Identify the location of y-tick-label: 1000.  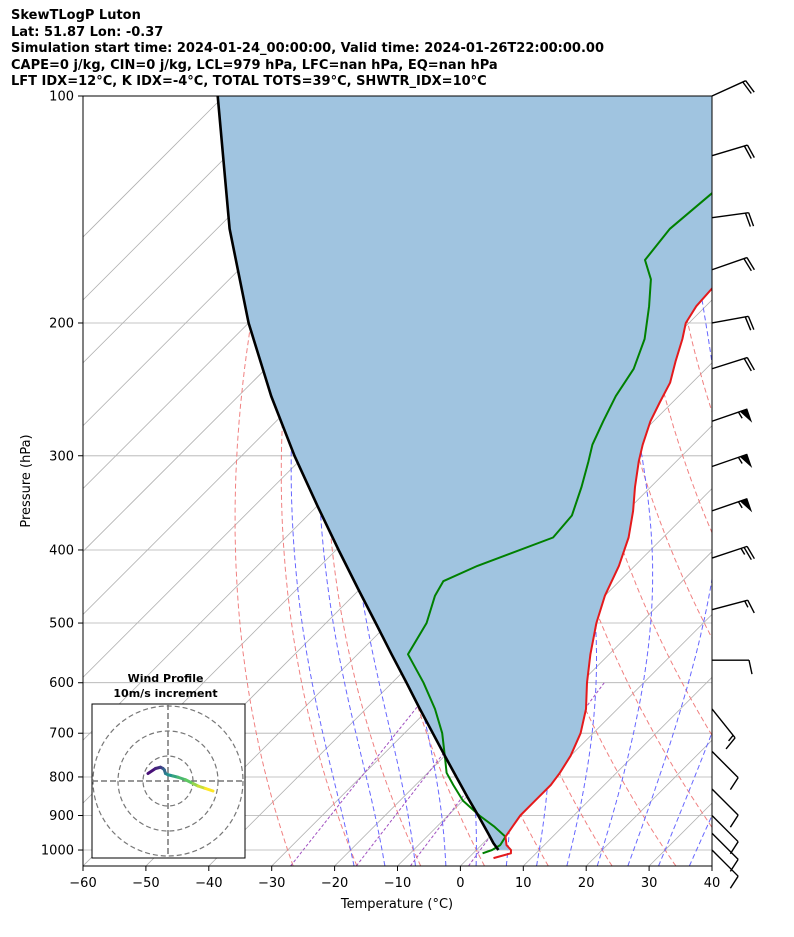
(57, 851).